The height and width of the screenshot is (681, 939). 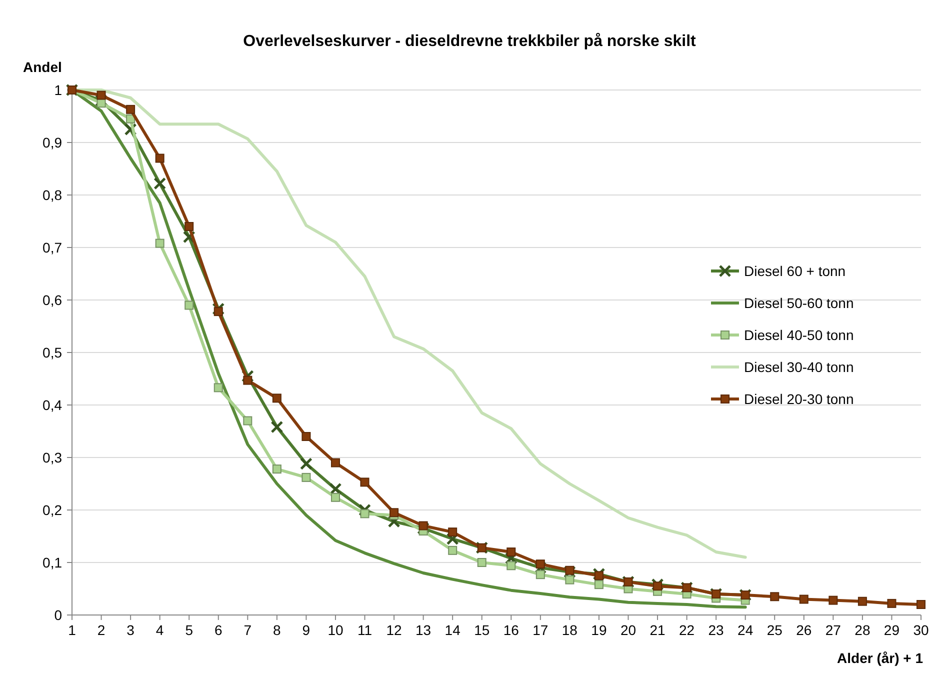 I want to click on x-tick-label: 13, so click(x=424, y=630).